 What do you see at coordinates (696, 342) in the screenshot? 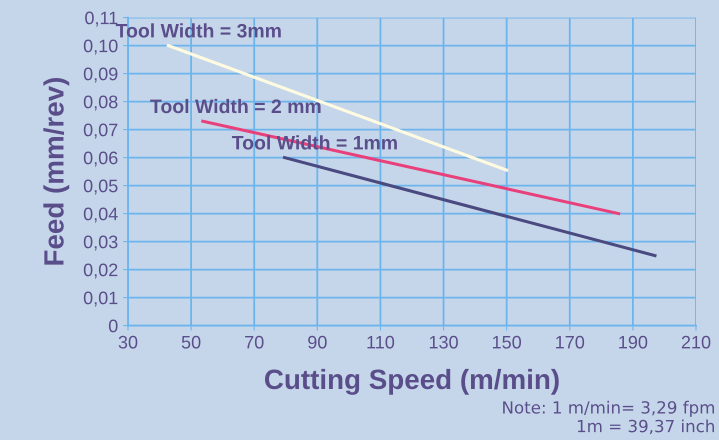
I see `x-tick-label: 210` at bounding box center [696, 342].